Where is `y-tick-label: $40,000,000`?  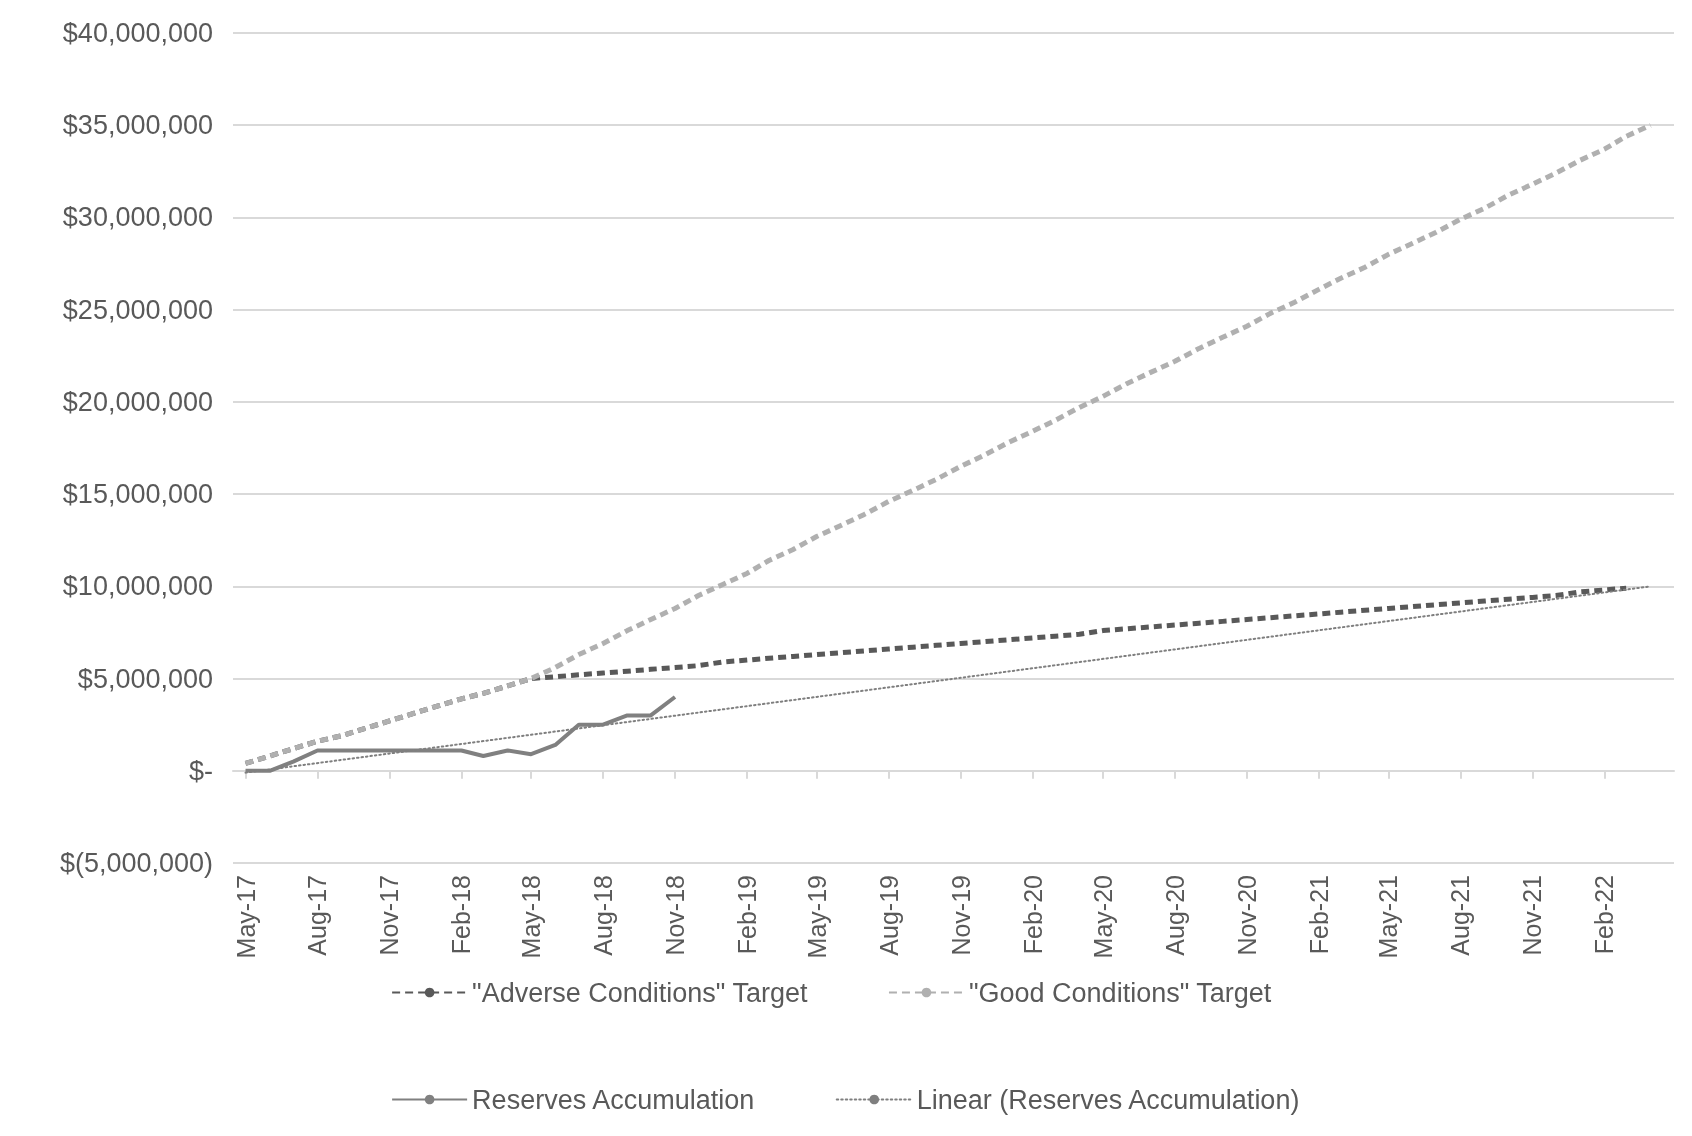 y-tick-label: $40,000,000 is located at coordinates (137, 33).